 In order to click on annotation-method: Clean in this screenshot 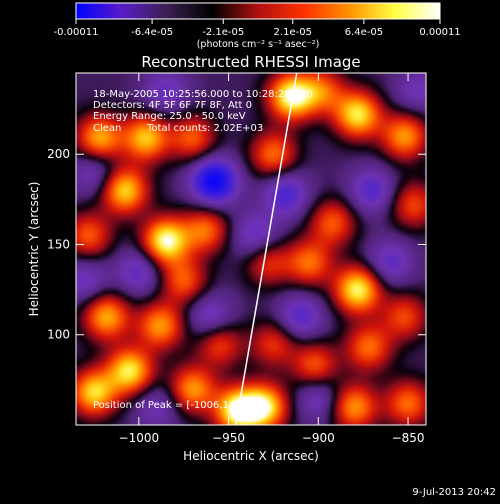, I will do `click(107, 128)`.